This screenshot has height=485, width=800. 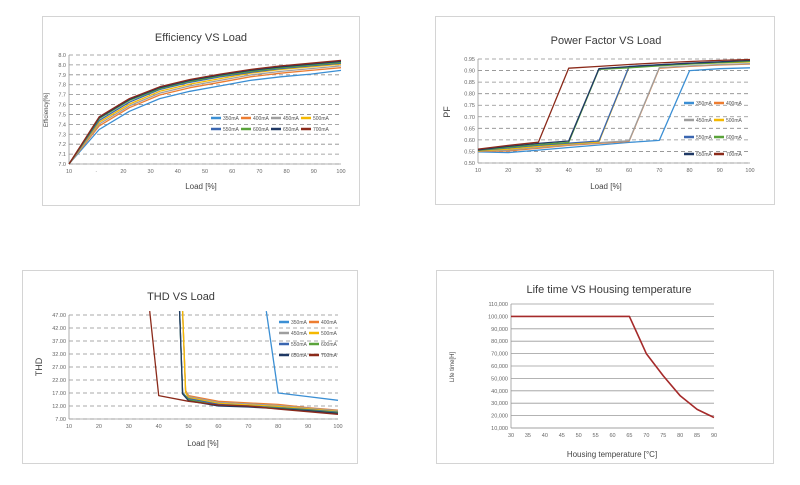 I want to click on y-tick-label: 0.90, so click(x=469, y=72).